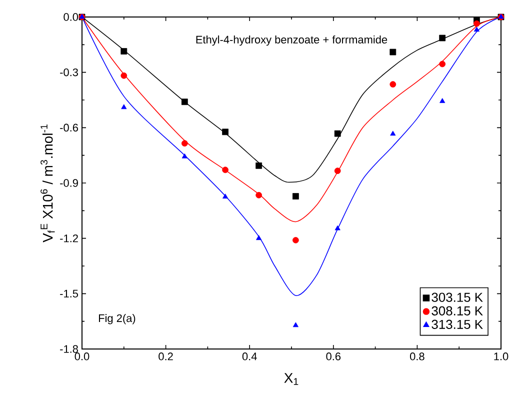 This screenshot has width=512, height=400. I want to click on x-tick-label: 0.8, so click(417, 356).